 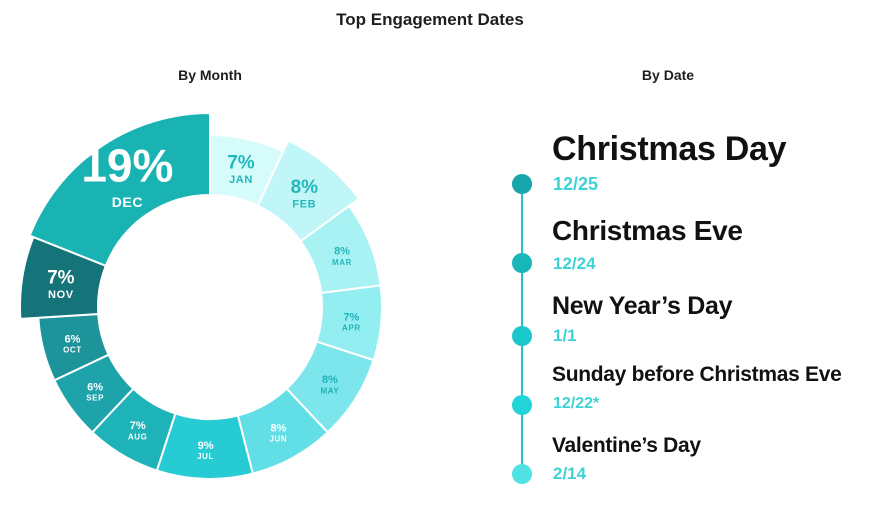 What do you see at coordinates (305, 187) in the screenshot?
I see `slice-percent-label-feb: 8%` at bounding box center [305, 187].